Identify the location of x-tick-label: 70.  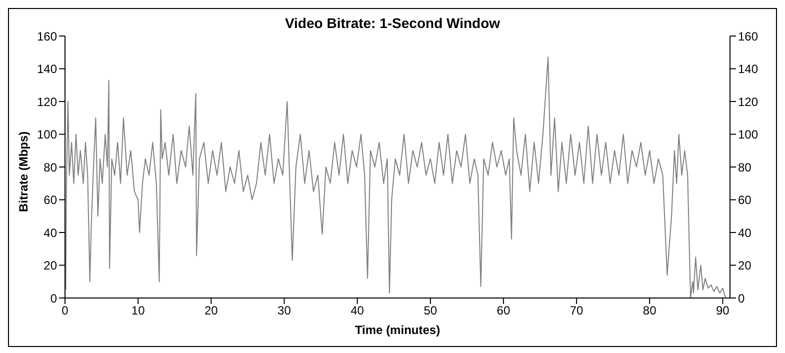
(577, 311).